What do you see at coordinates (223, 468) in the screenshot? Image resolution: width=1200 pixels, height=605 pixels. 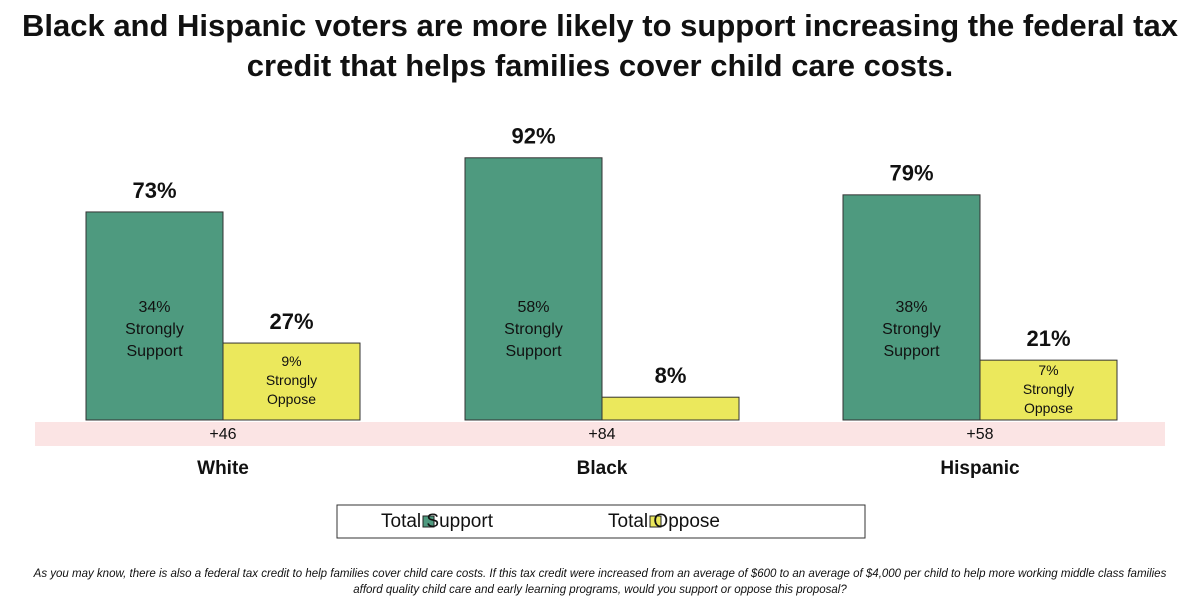 I see `x-tick-label: White` at bounding box center [223, 468].